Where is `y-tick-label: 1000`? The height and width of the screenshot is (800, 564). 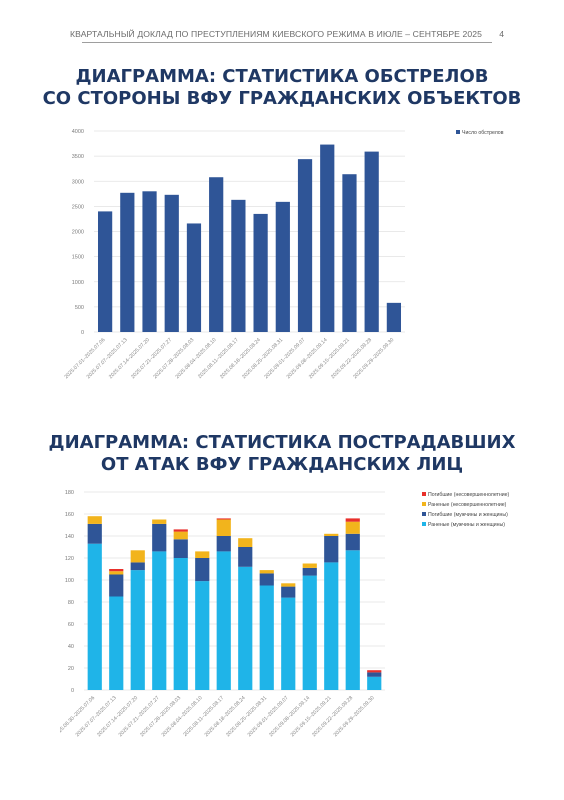 y-tick-label: 1000 is located at coordinates (78, 283).